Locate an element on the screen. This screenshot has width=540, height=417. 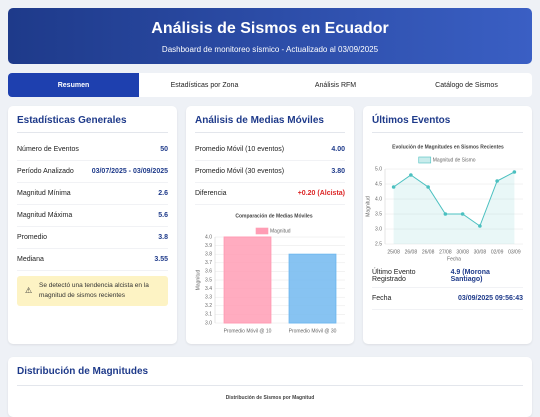
stat-value: 03/09/2025 09:56:43 is located at coordinates (490, 298).